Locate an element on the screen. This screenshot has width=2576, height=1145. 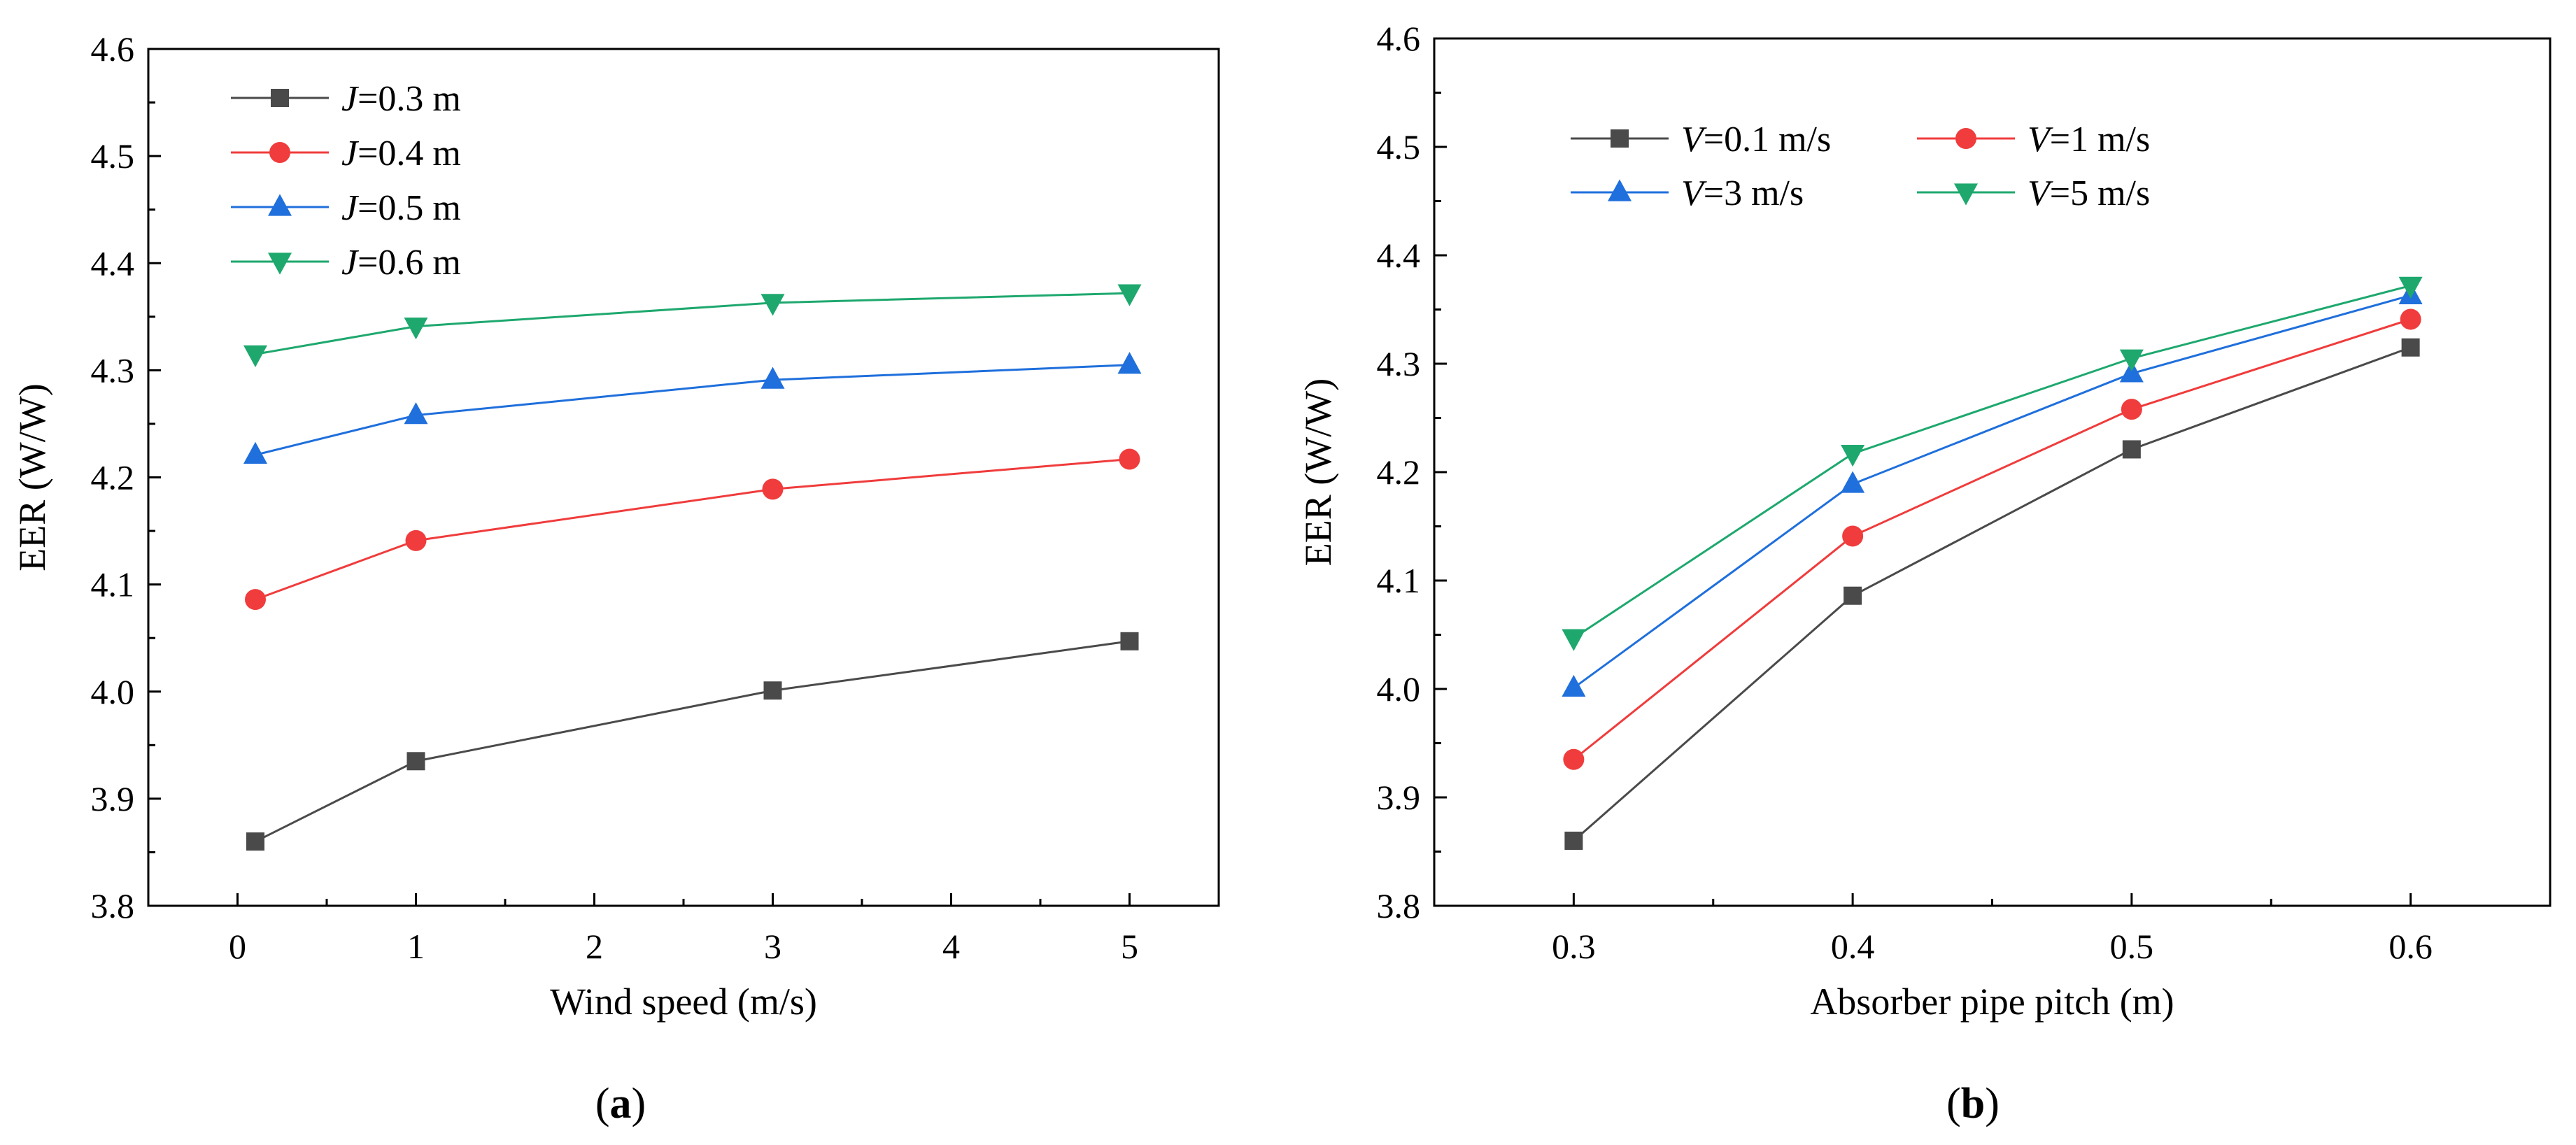
legend-item: J=0.6 m is located at coordinates (346, 263).